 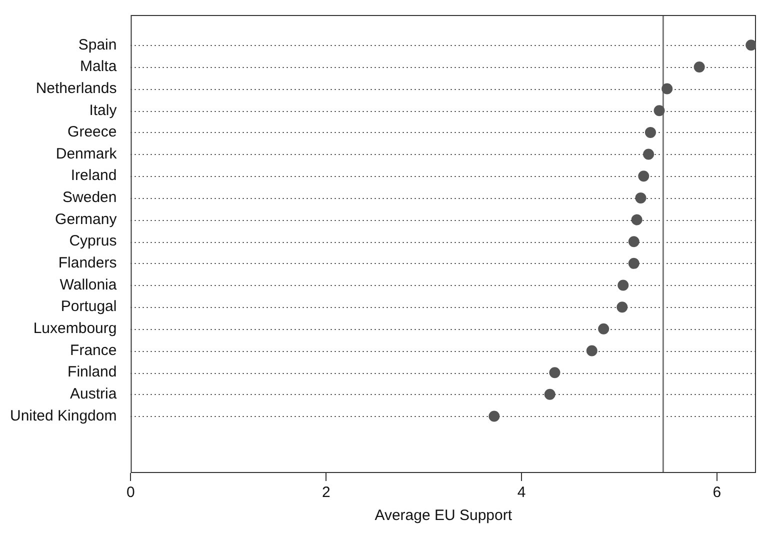 I want to click on y-tick-label: Denmark, so click(x=87, y=153).